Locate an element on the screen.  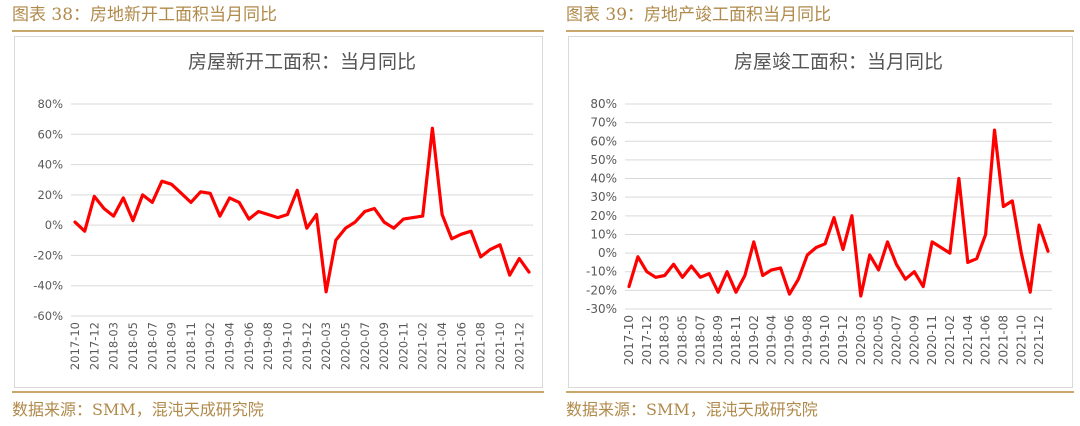
right-y-tick-label: -10% is located at coordinates (601, 272).